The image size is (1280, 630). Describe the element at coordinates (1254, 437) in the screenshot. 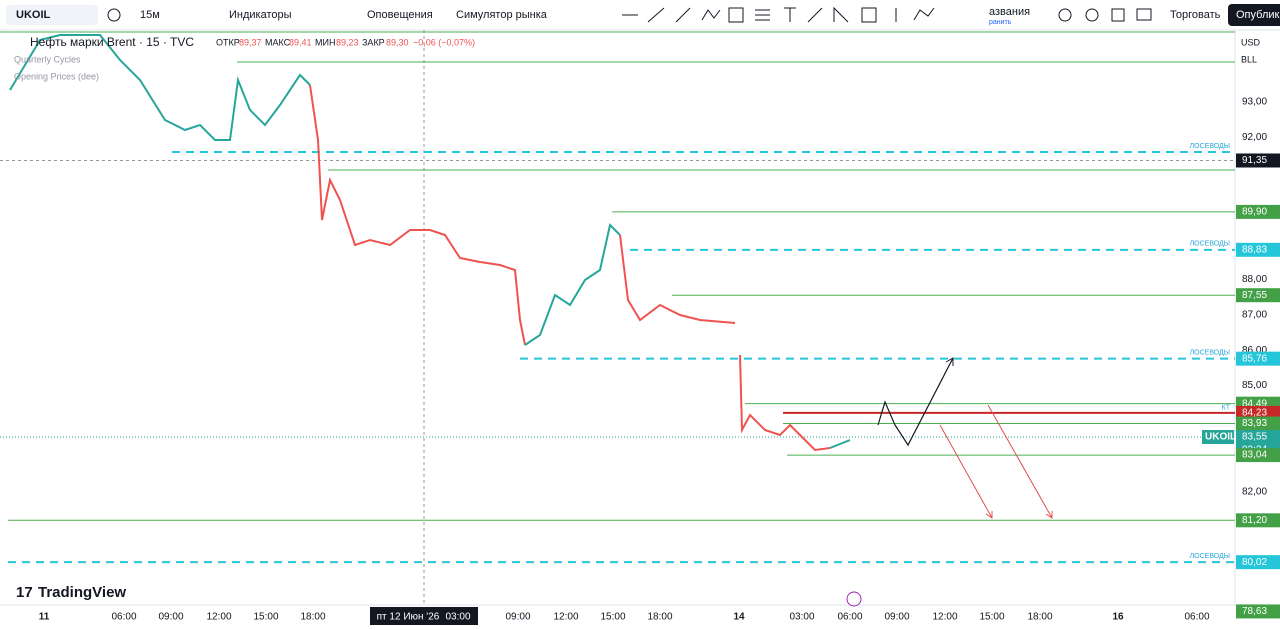

I see `price-tag: 83,55` at that location.